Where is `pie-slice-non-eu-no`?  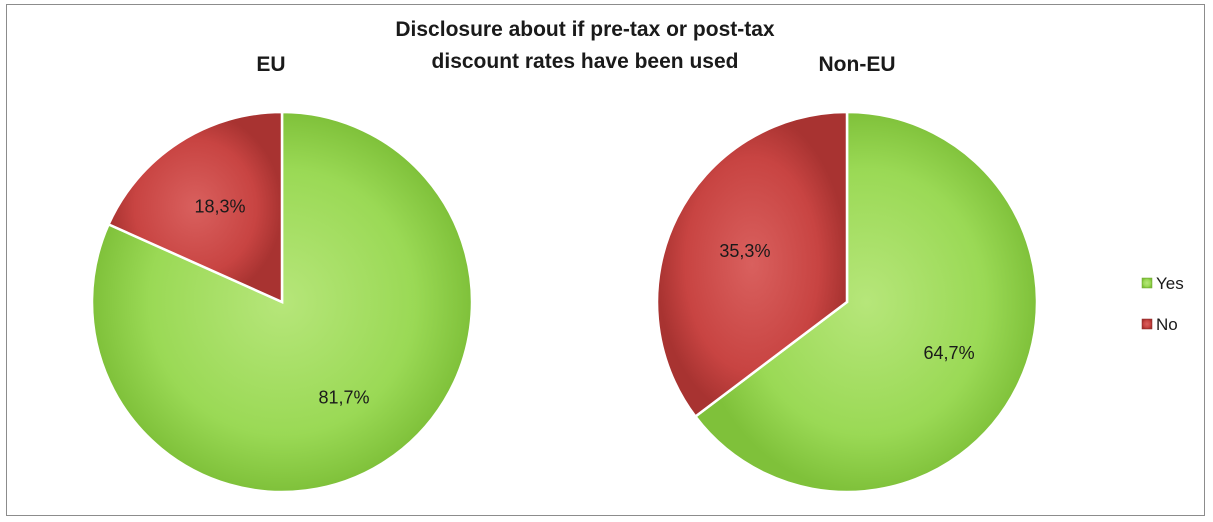 pie-slice-non-eu-no is located at coordinates (752, 264).